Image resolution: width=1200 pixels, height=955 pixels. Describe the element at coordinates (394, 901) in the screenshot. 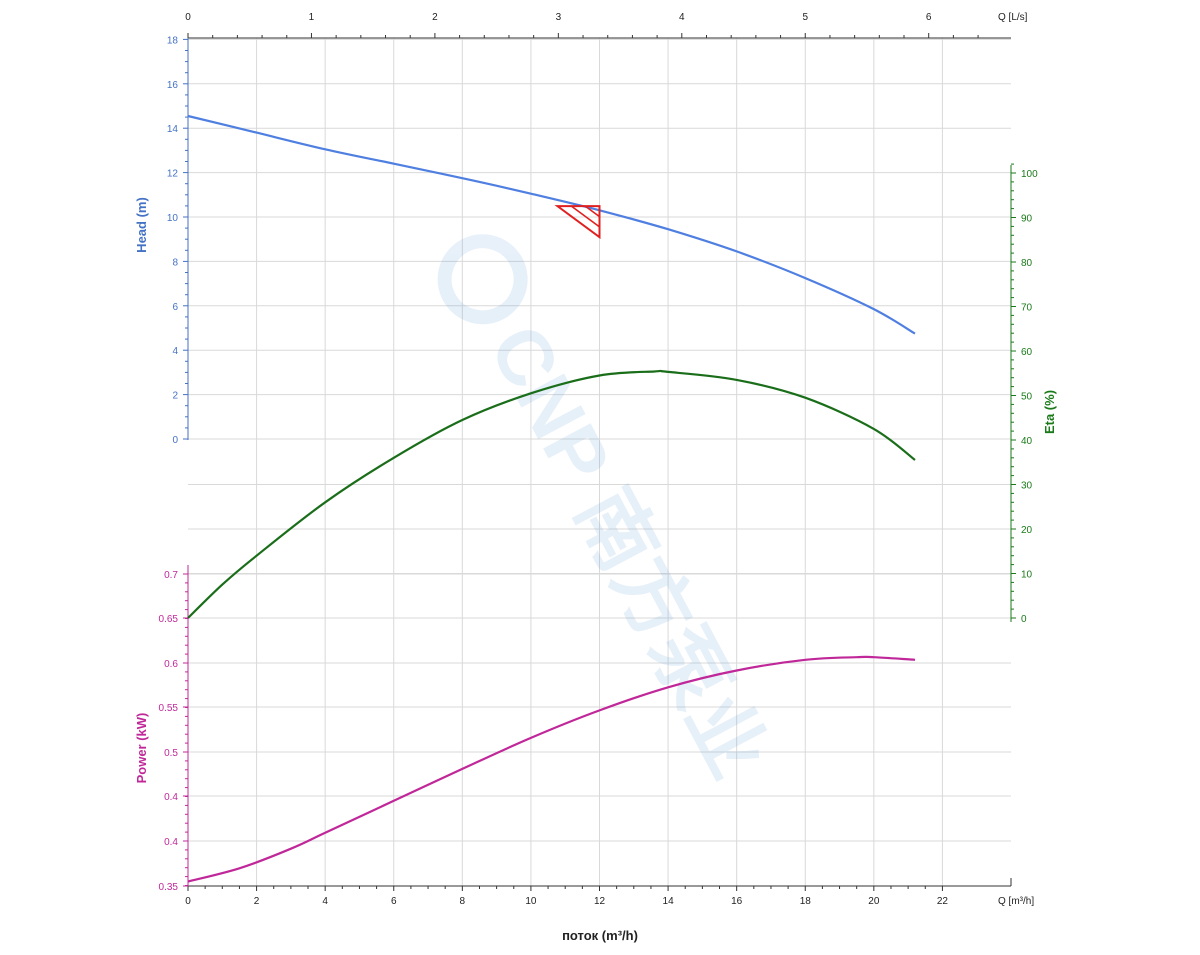

I see `x-bottom-tick-label: 6` at that location.